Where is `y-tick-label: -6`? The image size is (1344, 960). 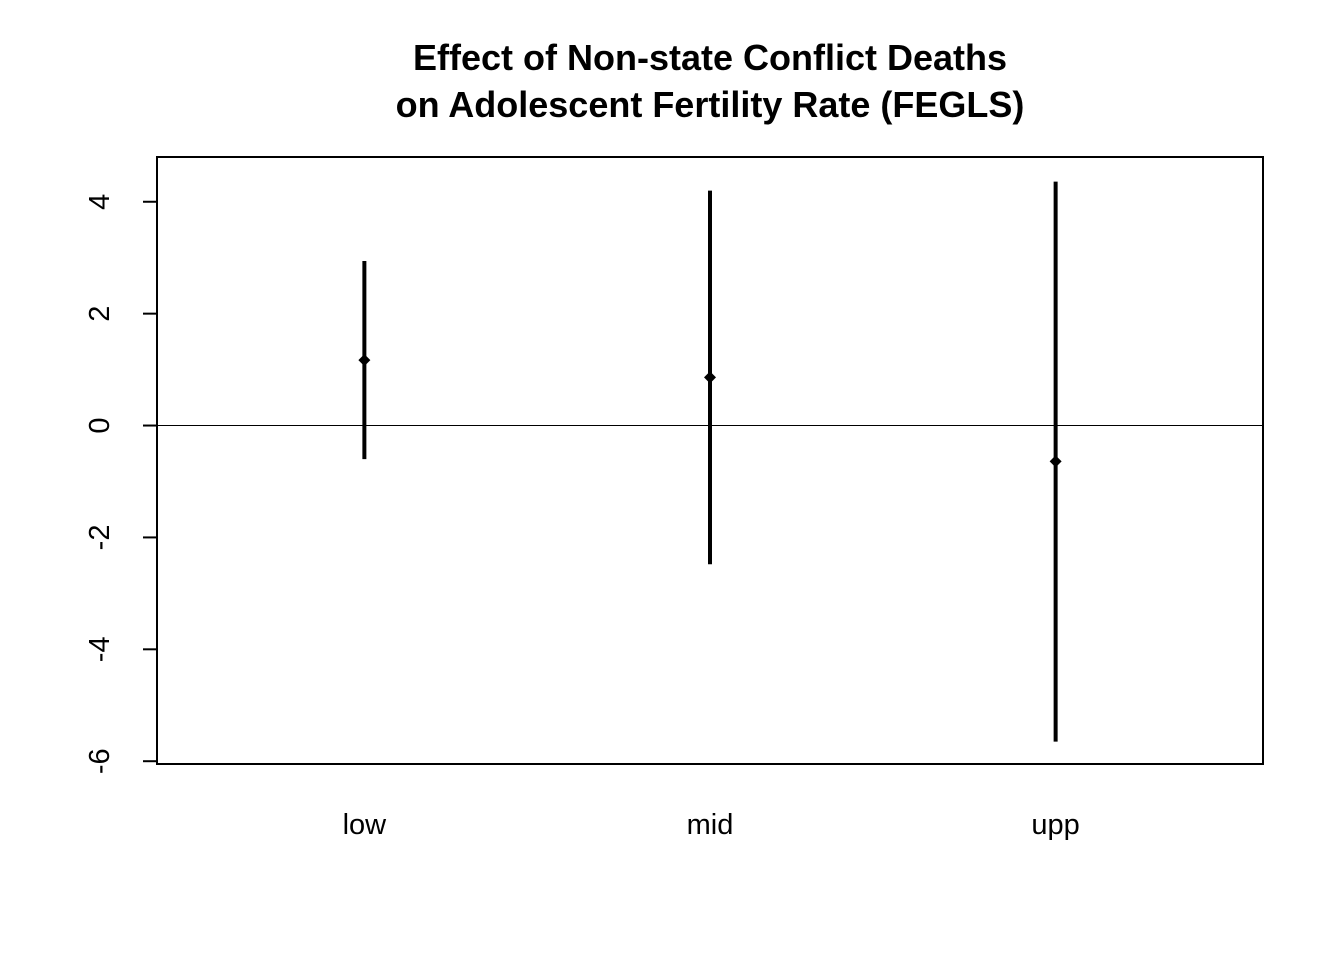
y-tick-label: -6 is located at coordinates (100, 761).